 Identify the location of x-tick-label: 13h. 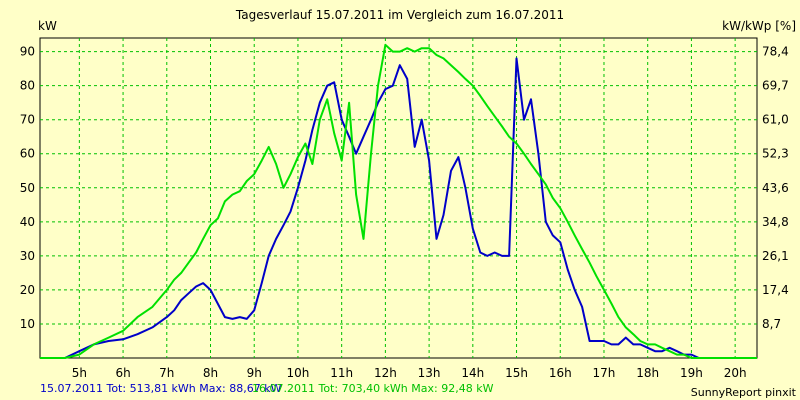
(429, 373).